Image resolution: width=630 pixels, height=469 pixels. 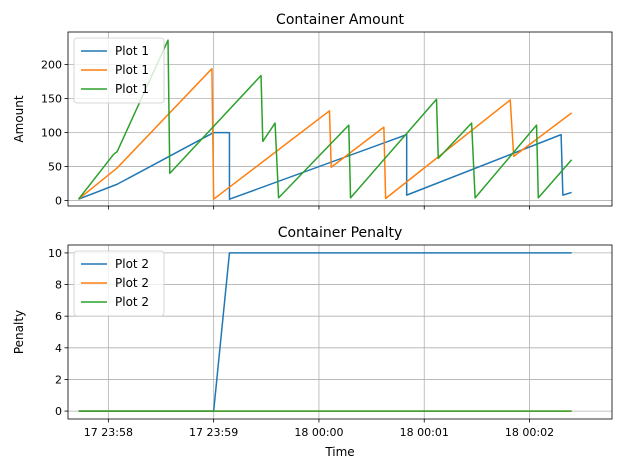 What do you see at coordinates (55, 167) in the screenshot?
I see `y-tick-label: 50` at bounding box center [55, 167].